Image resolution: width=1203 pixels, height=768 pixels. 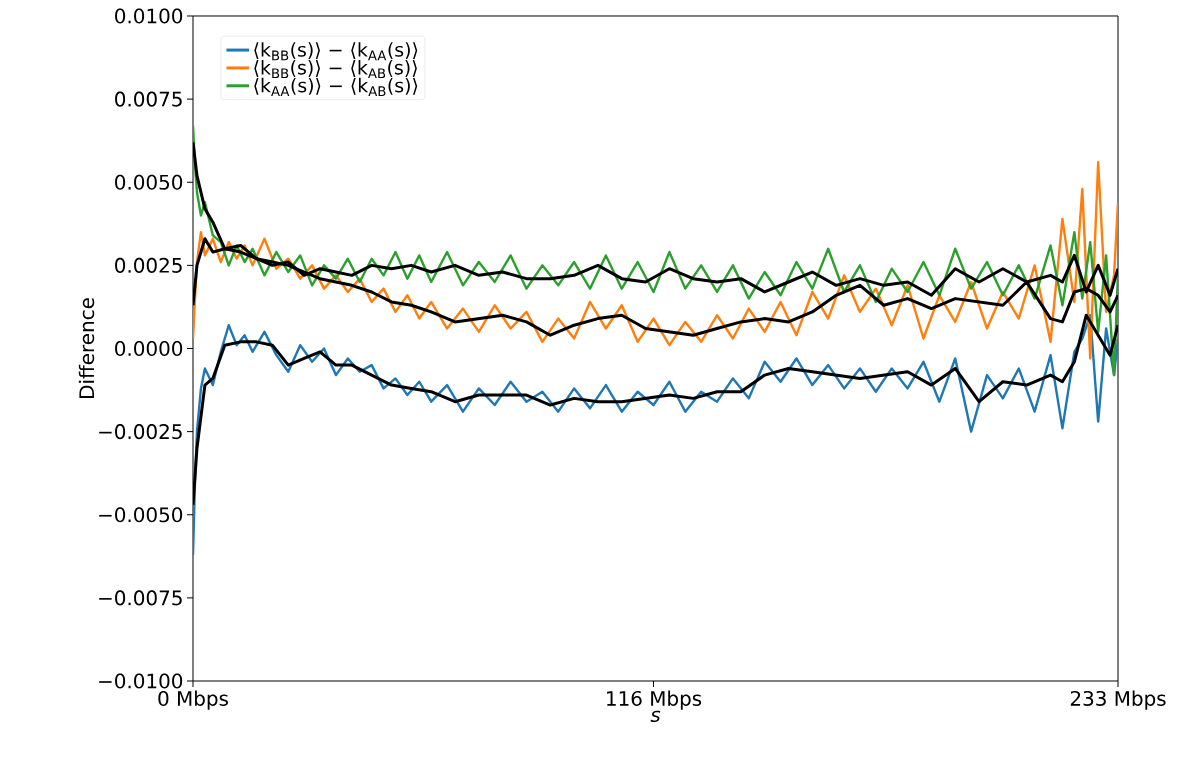 What do you see at coordinates (148, 99) in the screenshot?
I see `y-tick-label: 0.0075` at bounding box center [148, 99].